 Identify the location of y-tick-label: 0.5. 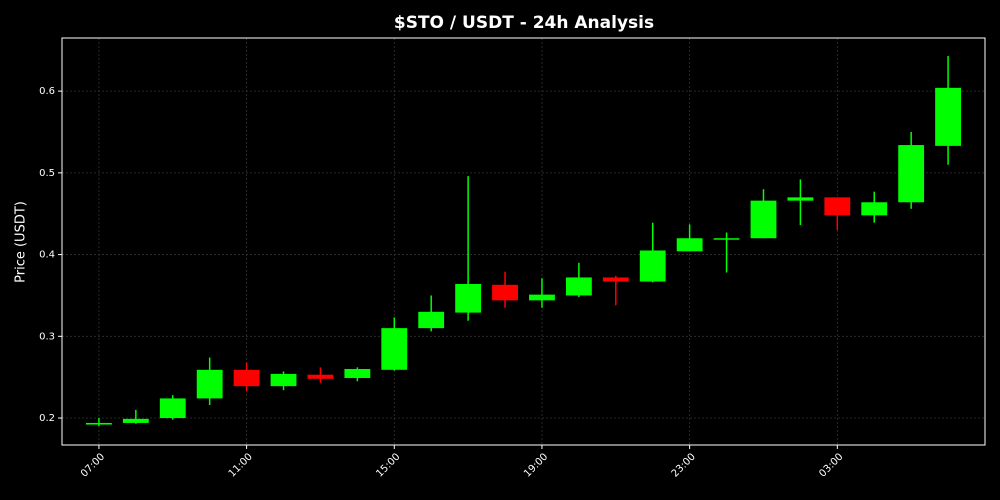
(47, 173).